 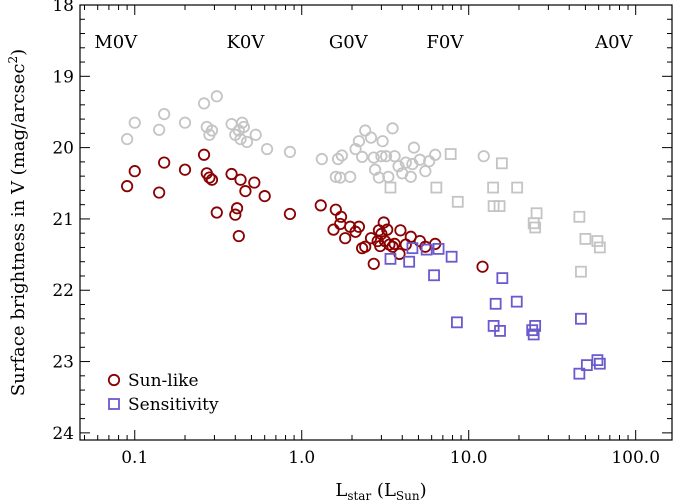 I want to click on spectral-type-label: F0V, so click(x=445, y=42).